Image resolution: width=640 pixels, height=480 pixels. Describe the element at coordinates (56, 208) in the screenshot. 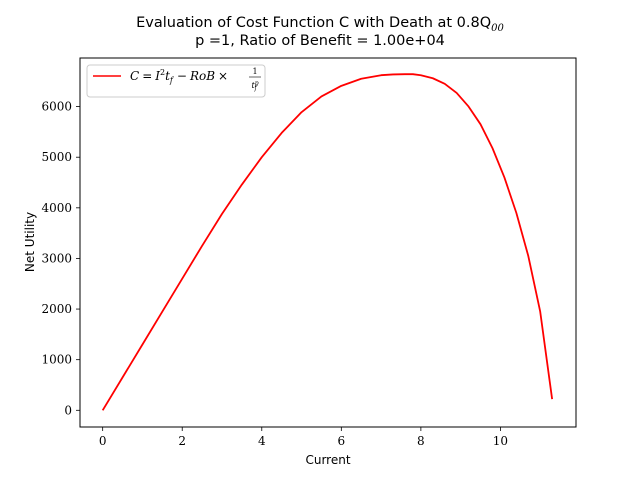

I see `y-tick-label: 4000` at that location.